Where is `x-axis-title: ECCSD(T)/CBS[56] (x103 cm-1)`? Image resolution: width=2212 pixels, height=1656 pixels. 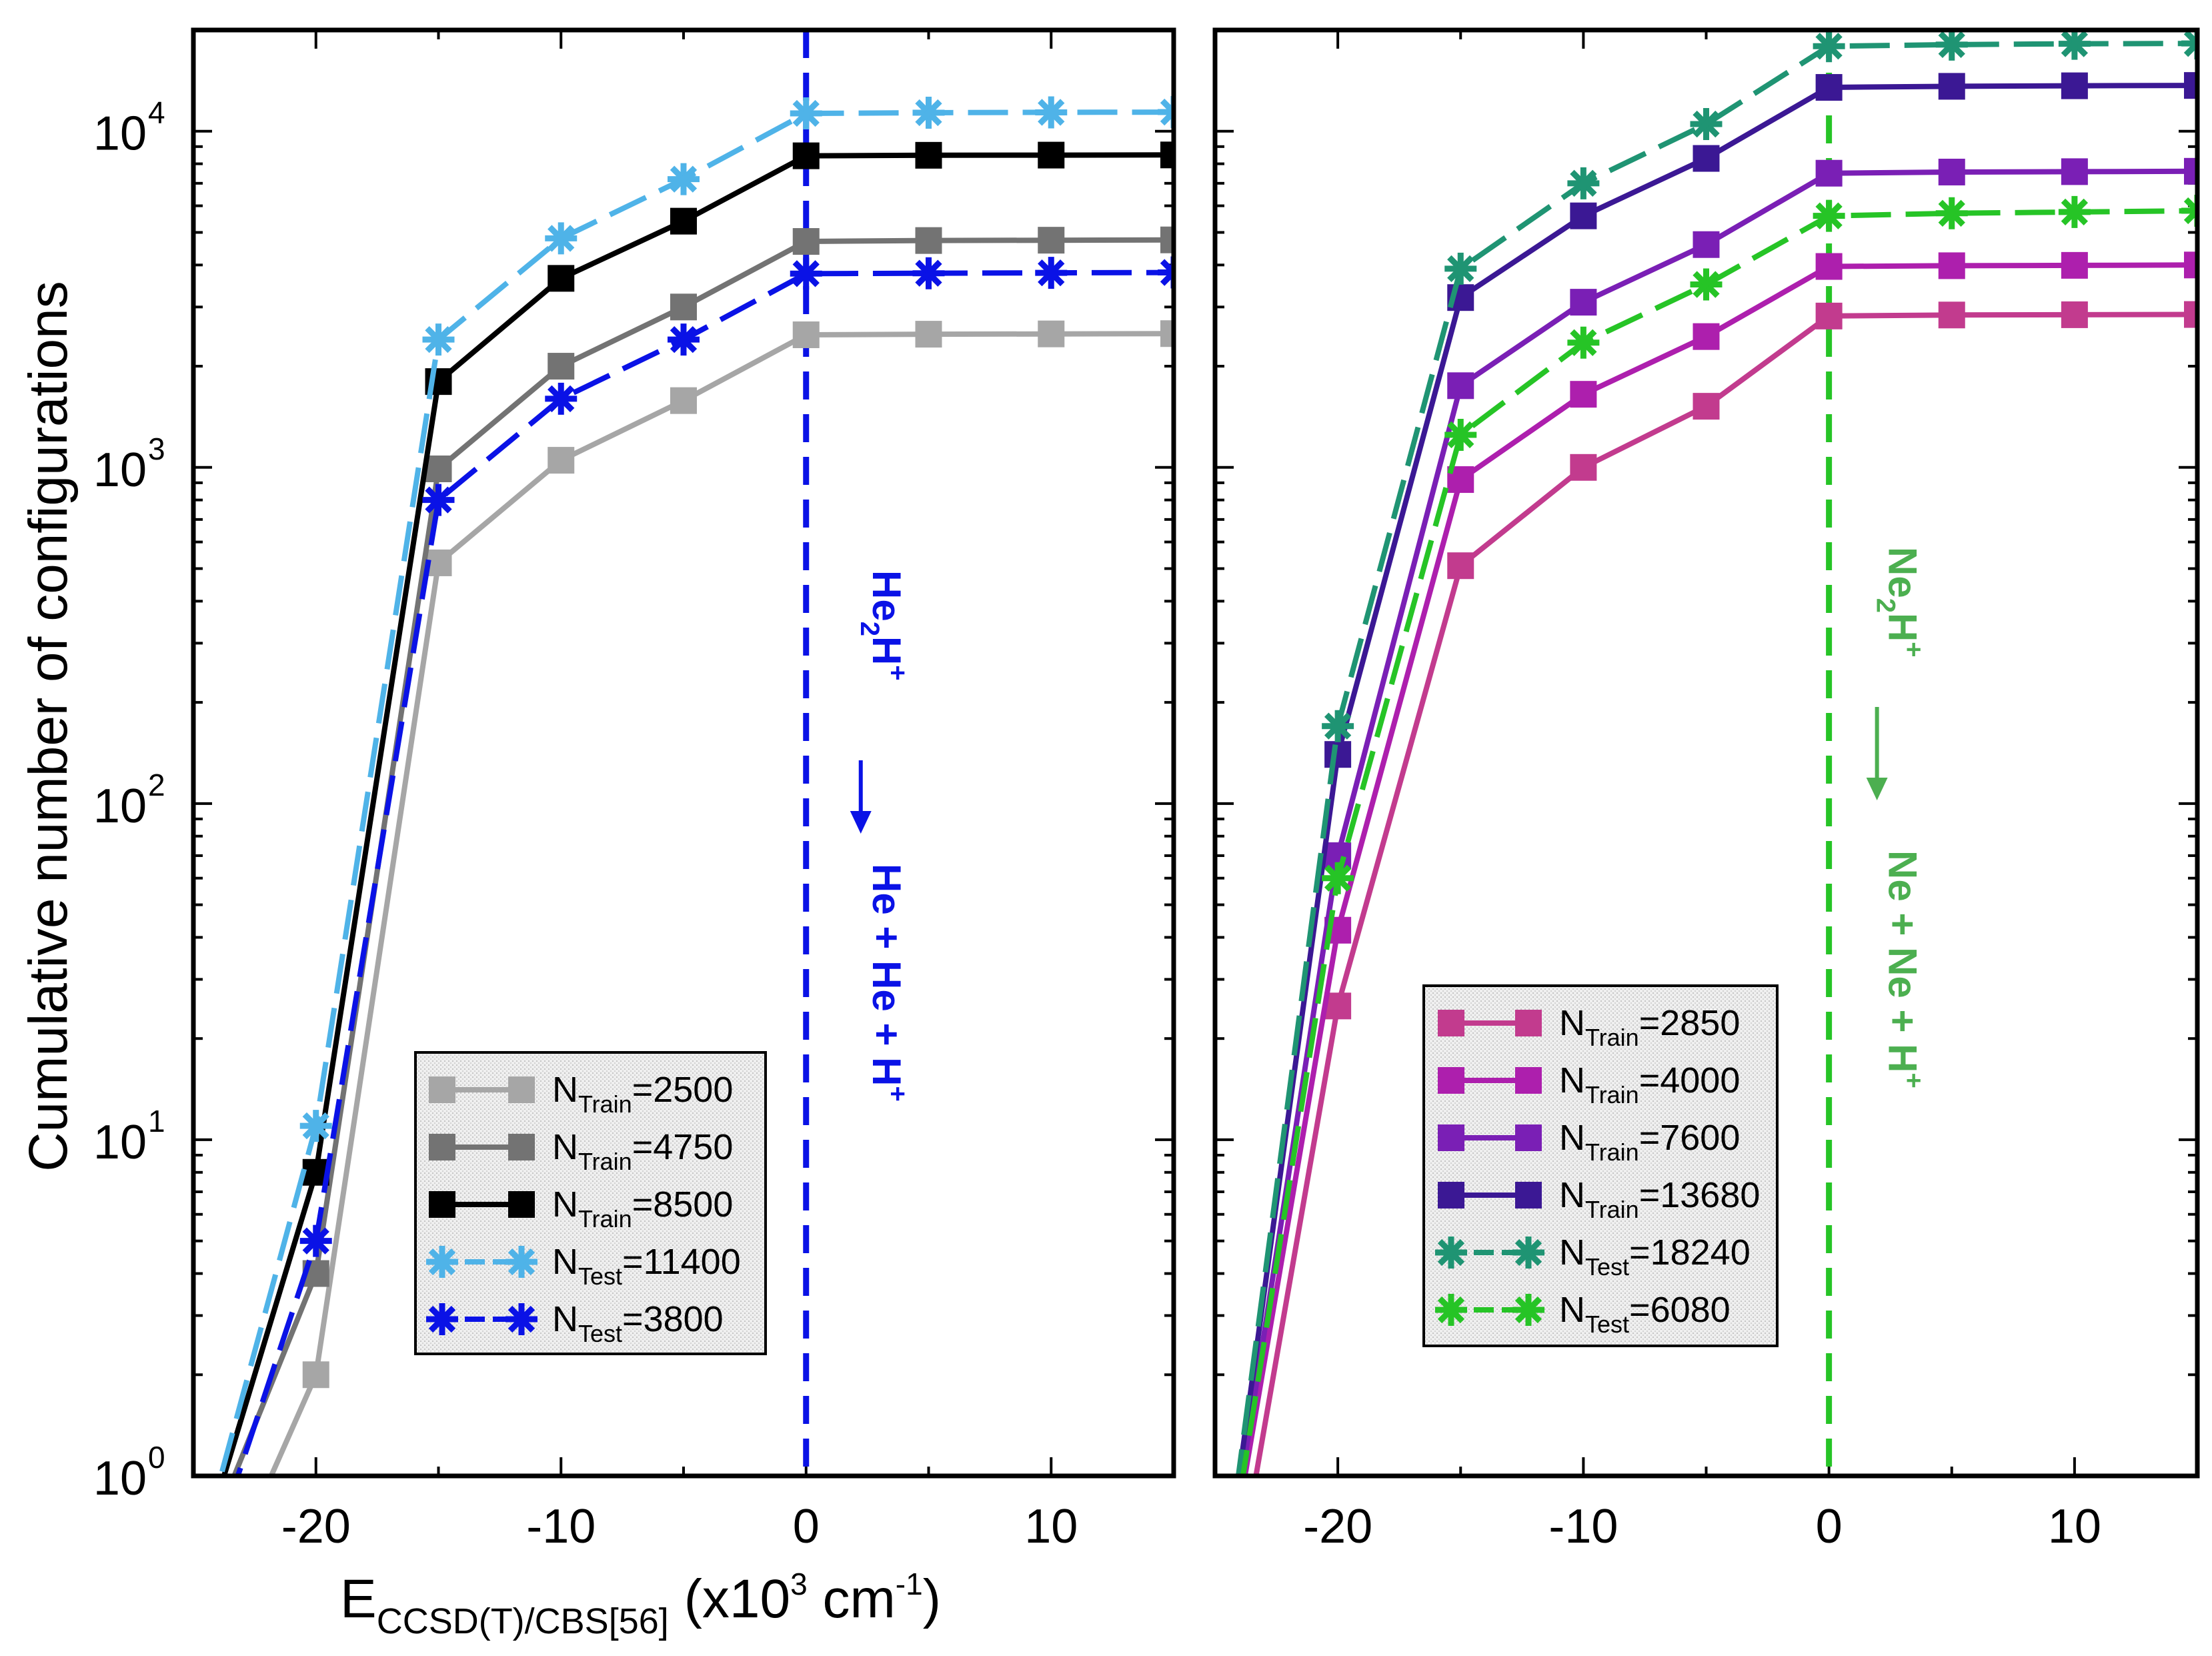
x-axis-title: ECCSD(T)/CBS[56] (x103 cm-1) is located at coordinates (640, 1604).